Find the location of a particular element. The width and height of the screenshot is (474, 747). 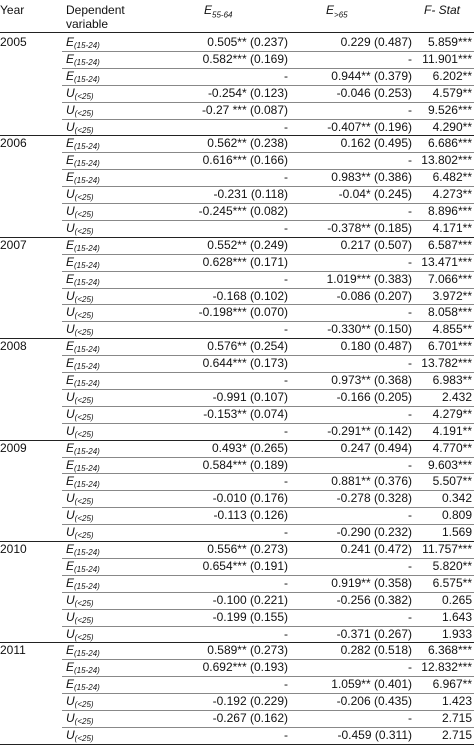

table-row: U(<25) -0.267 (0.162) - 2.715 is located at coordinates (237, 718).